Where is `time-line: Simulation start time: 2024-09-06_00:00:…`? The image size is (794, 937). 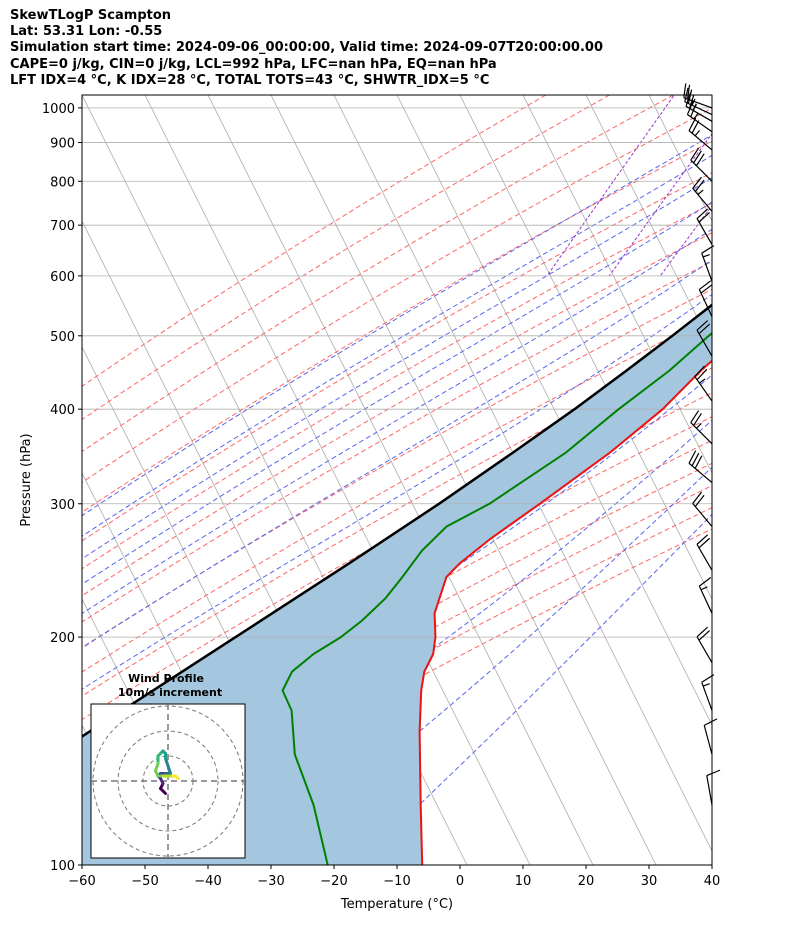 time-line: Simulation start time: 2024-09-06_00:00:… is located at coordinates (306, 48).